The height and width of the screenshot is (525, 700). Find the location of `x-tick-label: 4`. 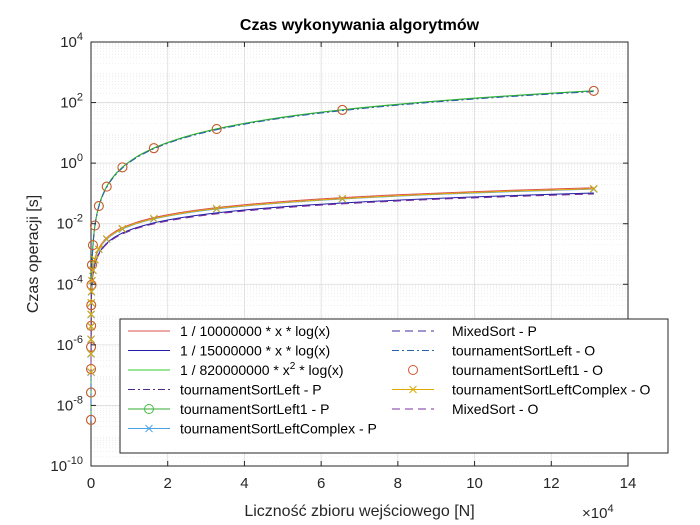

x-tick-label: 4 is located at coordinates (244, 483).